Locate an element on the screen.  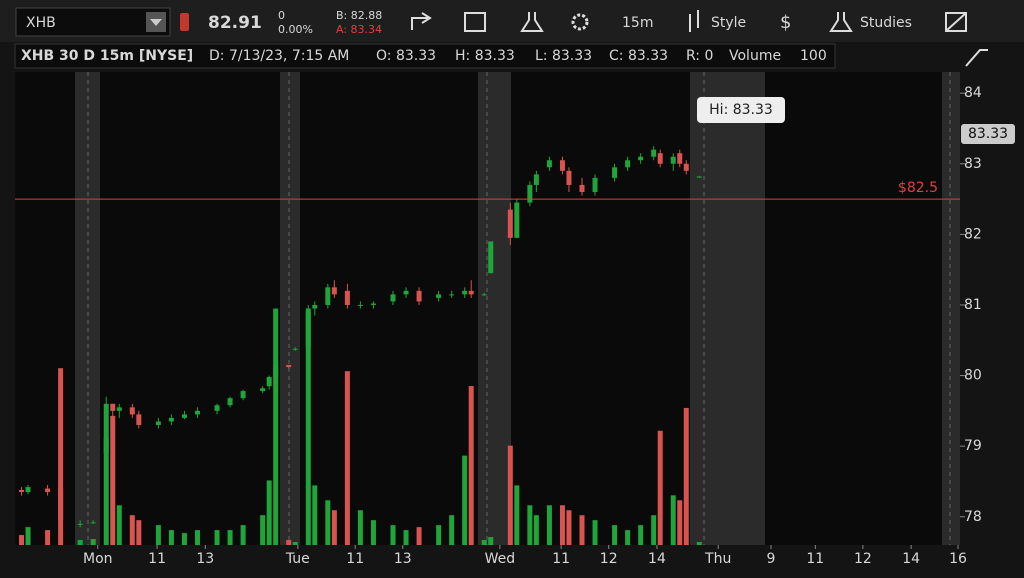
y-tick-label: 78 is located at coordinates (973, 517).